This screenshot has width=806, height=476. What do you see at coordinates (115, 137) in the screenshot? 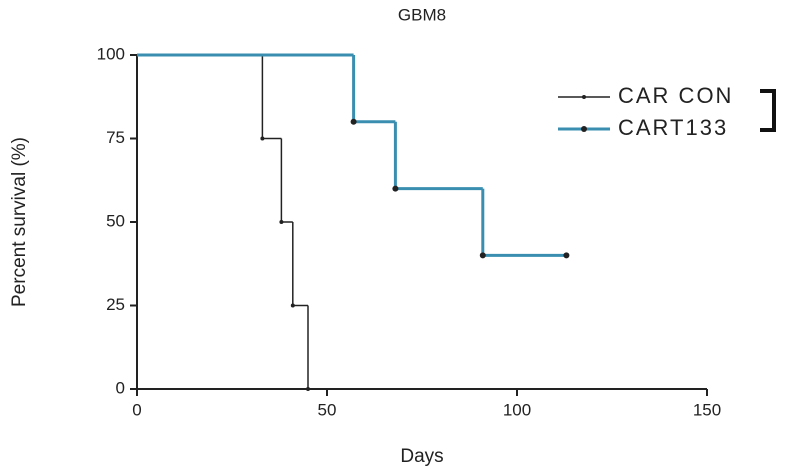
I see `y-tick-label: 75` at bounding box center [115, 137].